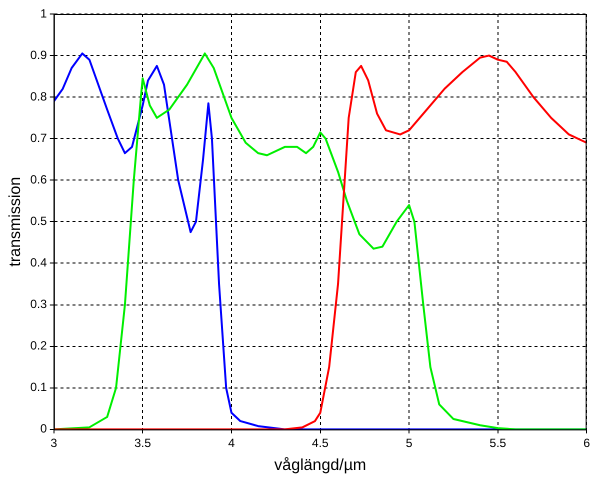  I want to click on y-tick-label: 0.8, so click(39, 96).